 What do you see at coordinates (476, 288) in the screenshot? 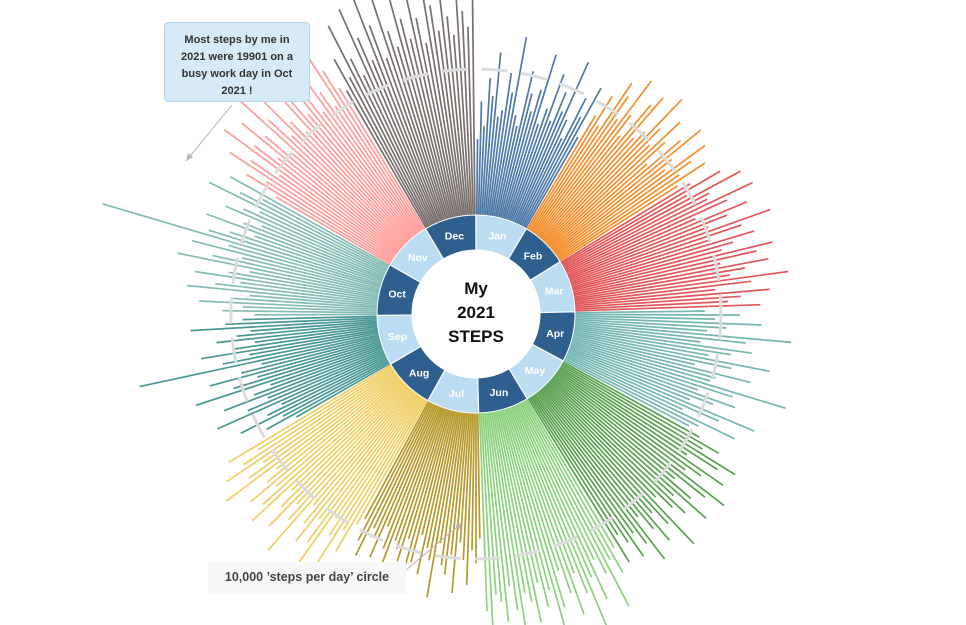
I see `center-title-line-1: My` at bounding box center [476, 288].